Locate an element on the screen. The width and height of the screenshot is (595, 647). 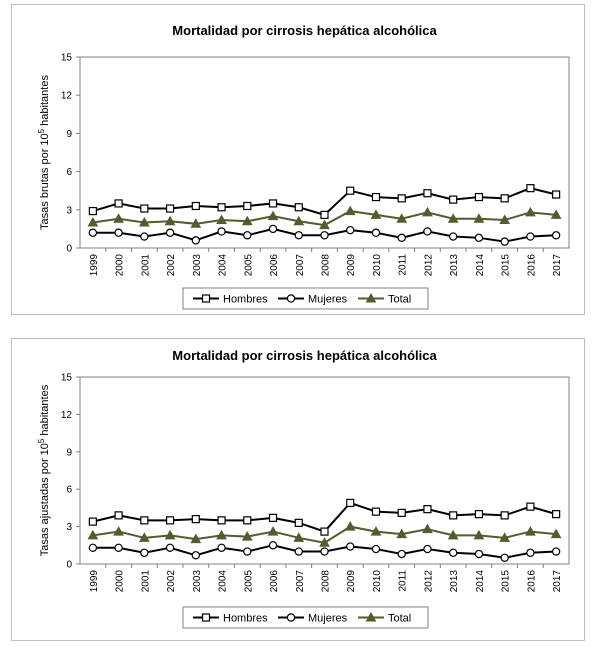
y-tick-label: 3 is located at coordinates (69, 210).